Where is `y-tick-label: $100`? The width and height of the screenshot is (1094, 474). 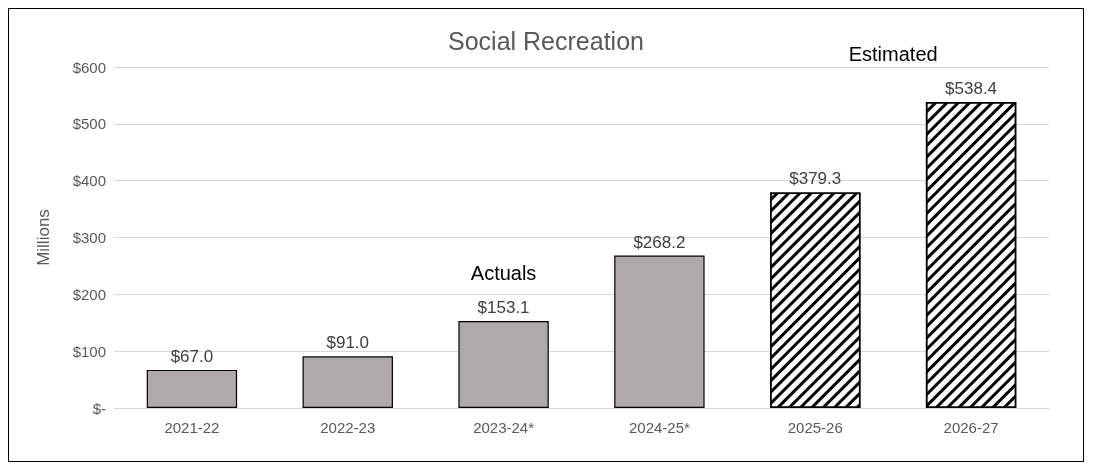
y-tick-label: $100 is located at coordinates (89, 351).